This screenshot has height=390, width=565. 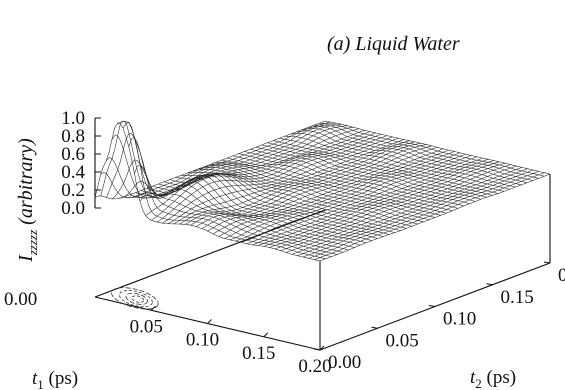 What do you see at coordinates (231, 346) in the screenshot?
I see `x-tick-labels: 0.05 0.10 0.15 0.20` at bounding box center [231, 346].